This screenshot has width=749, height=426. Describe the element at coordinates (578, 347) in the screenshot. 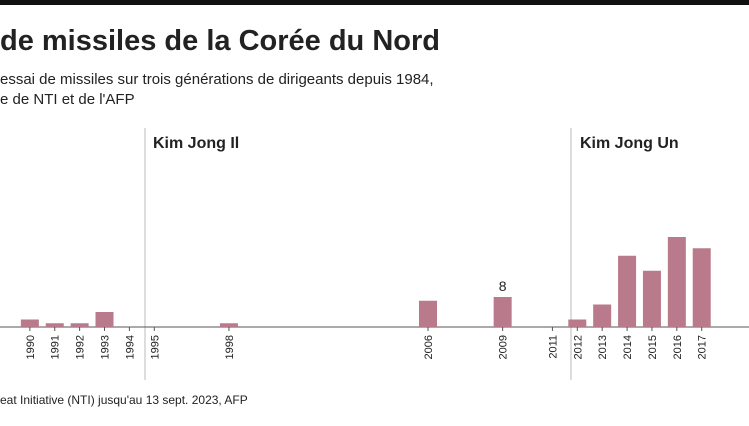

I see `x-tick-label: 2012` at that location.